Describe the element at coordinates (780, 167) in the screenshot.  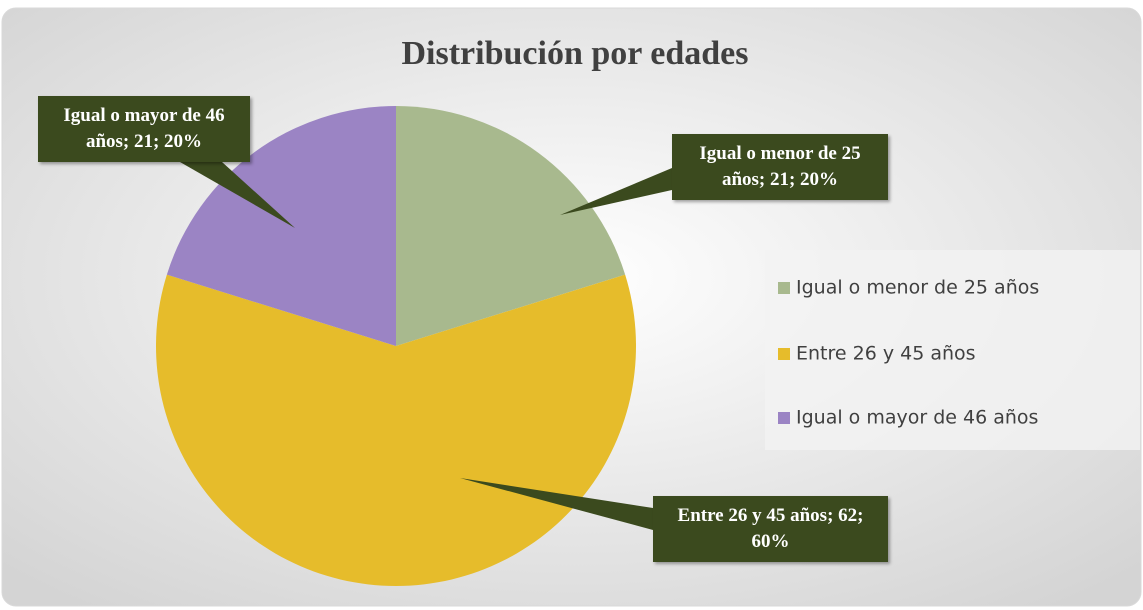
I see `data-label: Igual o menor de 25 años; 21; 20%` at that location.